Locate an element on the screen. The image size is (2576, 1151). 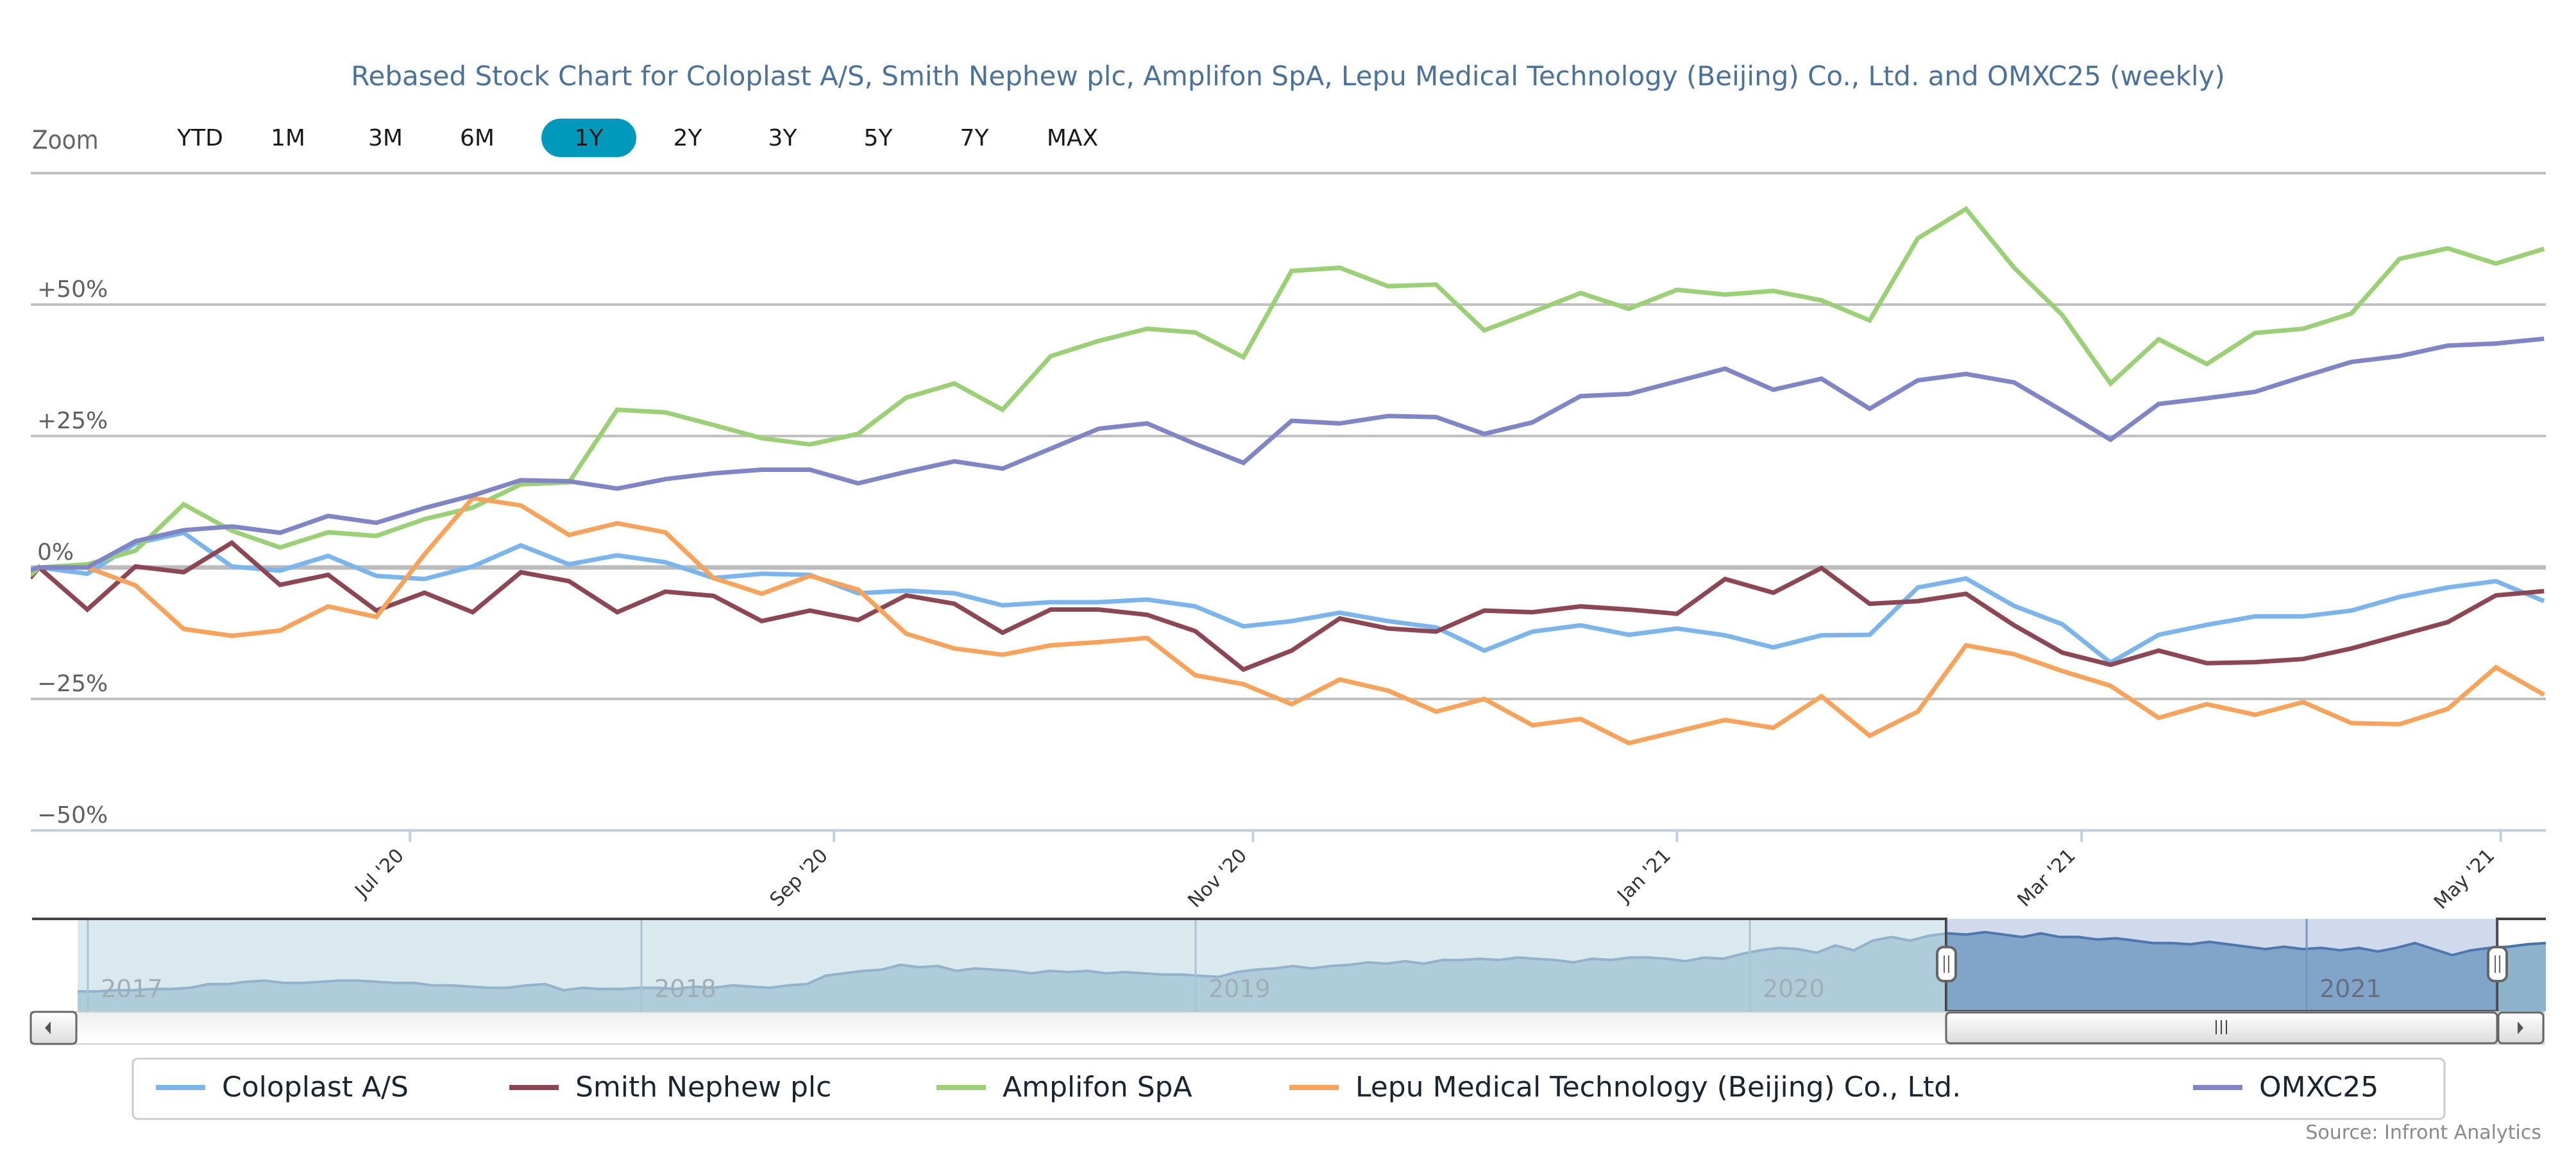
zoom-button-label: 5Y is located at coordinates (879, 138).